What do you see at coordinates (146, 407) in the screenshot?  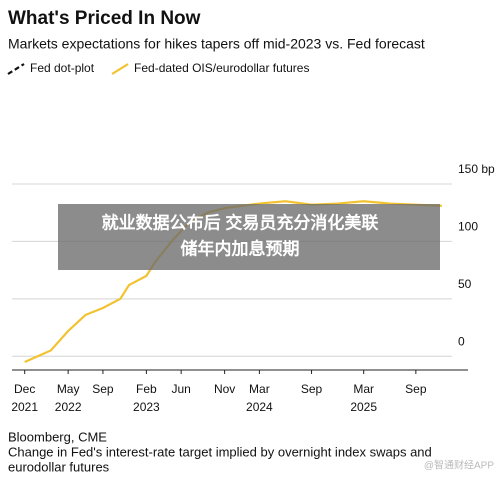 I see `x-tick-year: 2023` at bounding box center [146, 407].